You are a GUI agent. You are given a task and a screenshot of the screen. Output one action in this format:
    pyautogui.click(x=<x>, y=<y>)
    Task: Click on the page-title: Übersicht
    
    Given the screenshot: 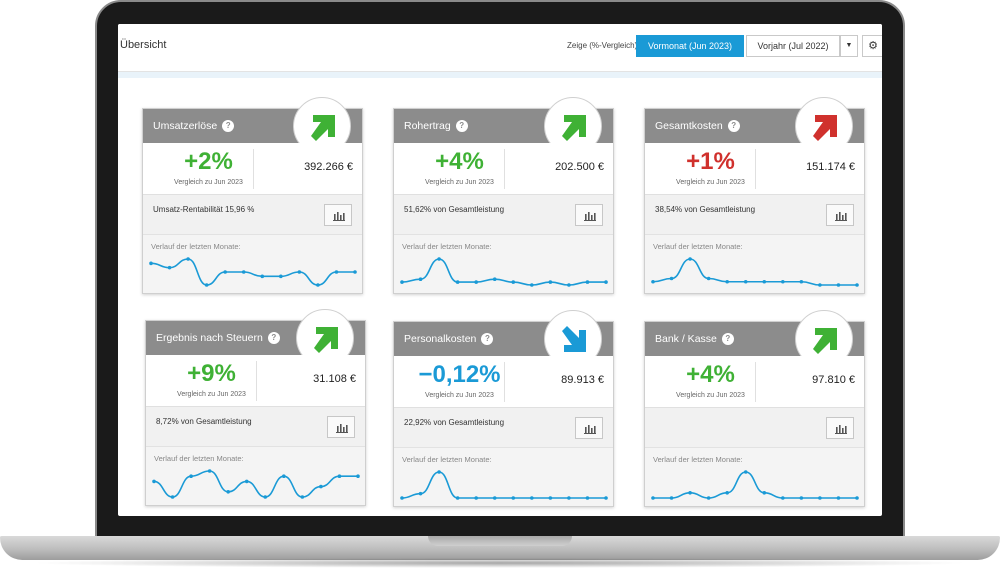 What is the action you would take?
    pyautogui.click(x=143, y=45)
    